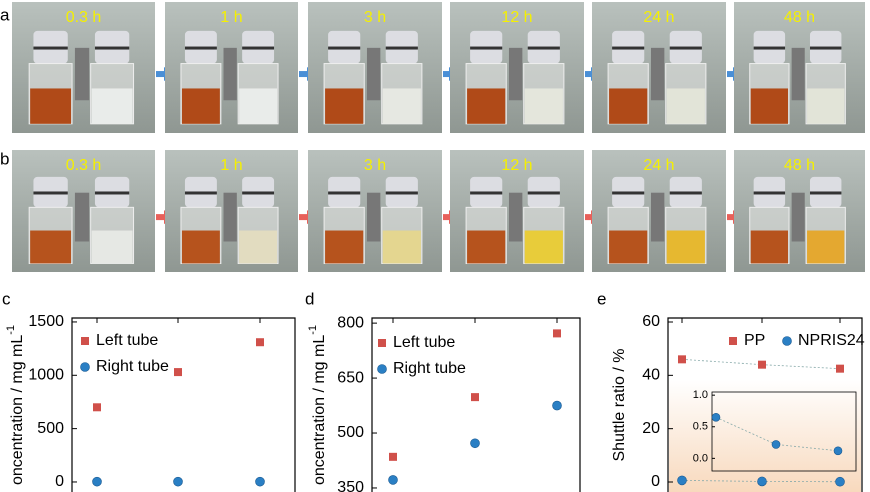 The image size is (870, 492). Describe the element at coordinates (754, 340) in the screenshot. I see `legend-label: PP` at that location.